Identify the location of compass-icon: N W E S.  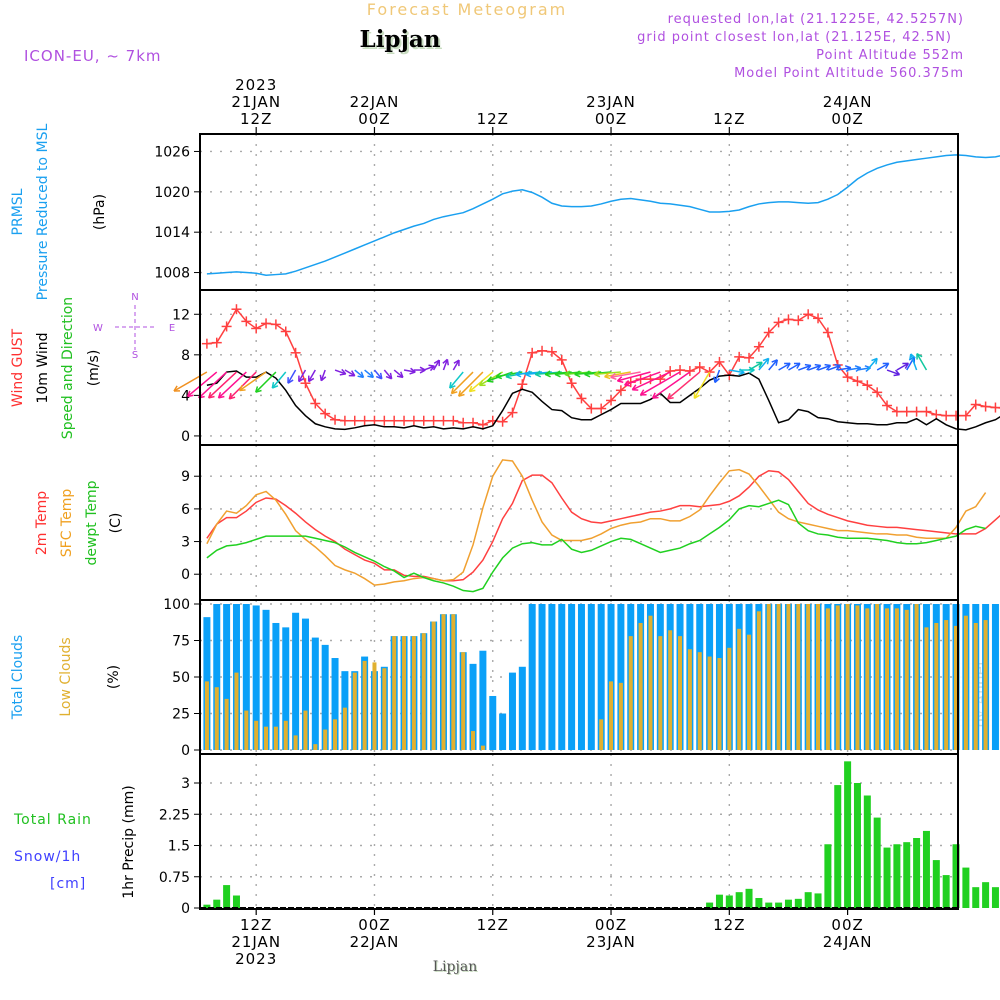
(134, 326).